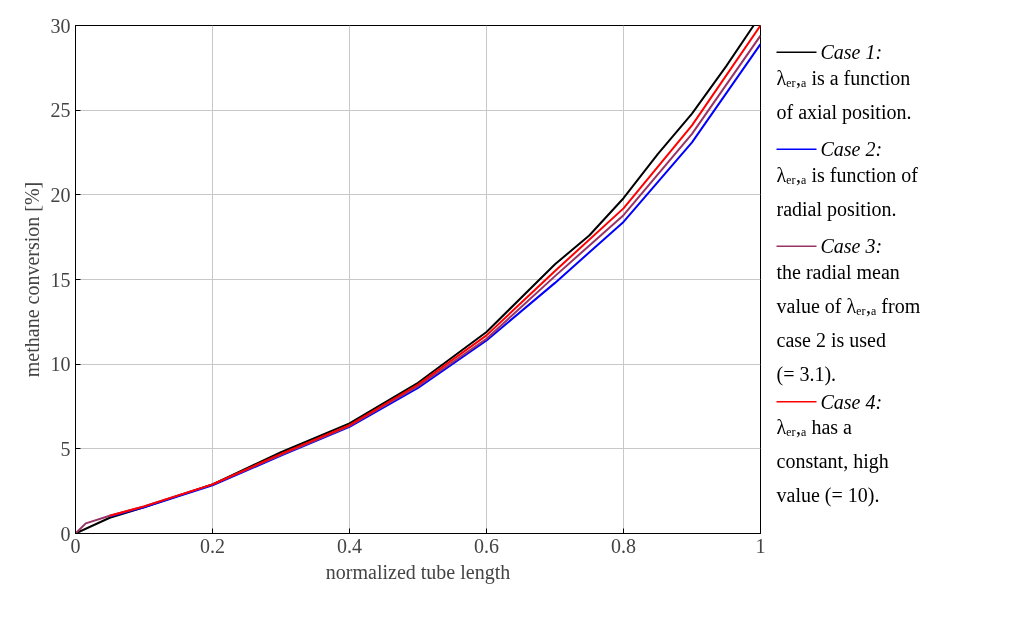 The width and height of the screenshot is (1012, 628). What do you see at coordinates (60, 279) in the screenshot?
I see `y-tick-label: 15` at bounding box center [60, 279].